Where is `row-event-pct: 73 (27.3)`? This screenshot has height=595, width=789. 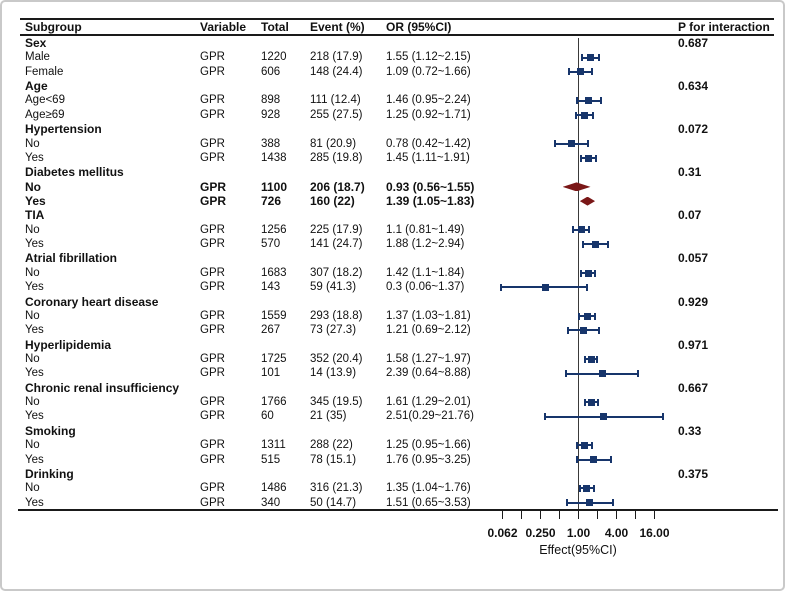
row-event-pct: 73 (27.3) is located at coordinates (333, 330).